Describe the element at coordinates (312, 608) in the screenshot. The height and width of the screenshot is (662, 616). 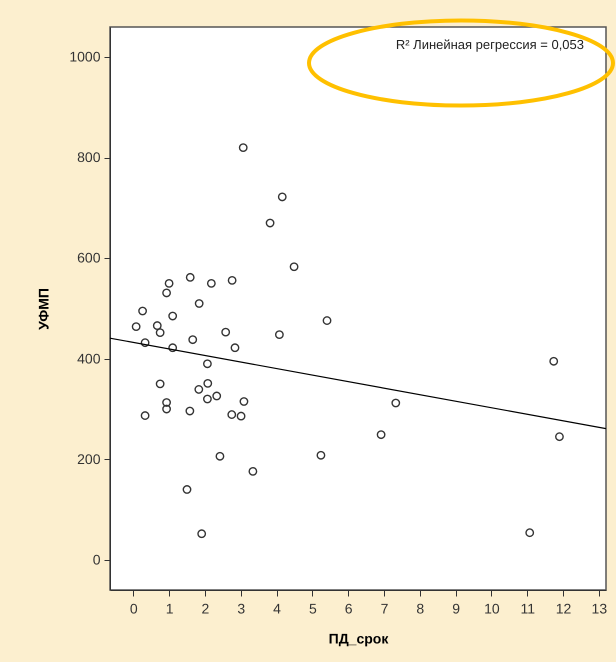
I see `x-tick-label: 5` at that location.